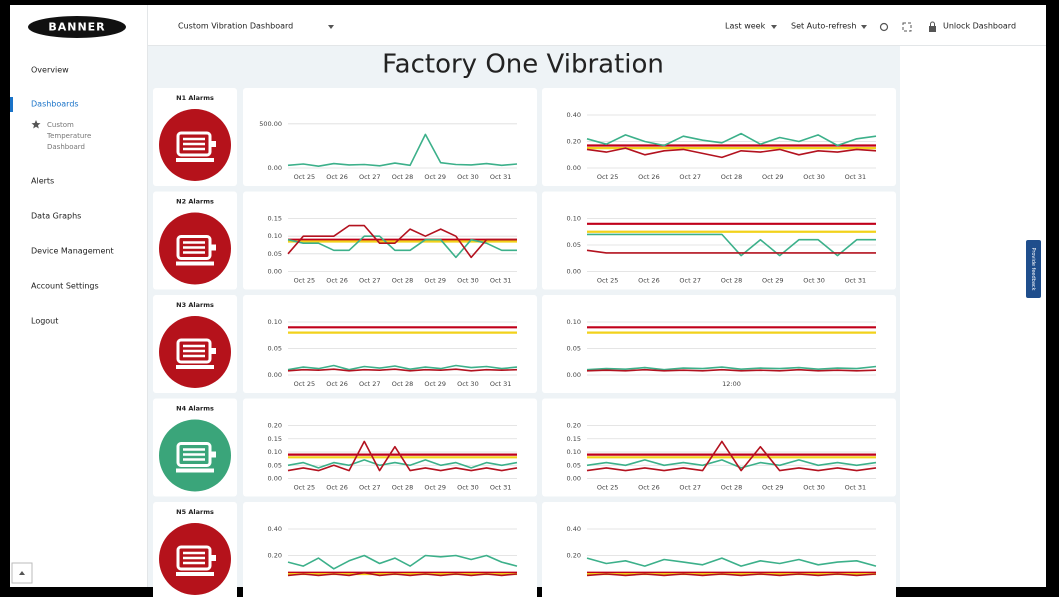 This screenshot has width=1059, height=597. I want to click on refresh-icon, so click(884, 27).